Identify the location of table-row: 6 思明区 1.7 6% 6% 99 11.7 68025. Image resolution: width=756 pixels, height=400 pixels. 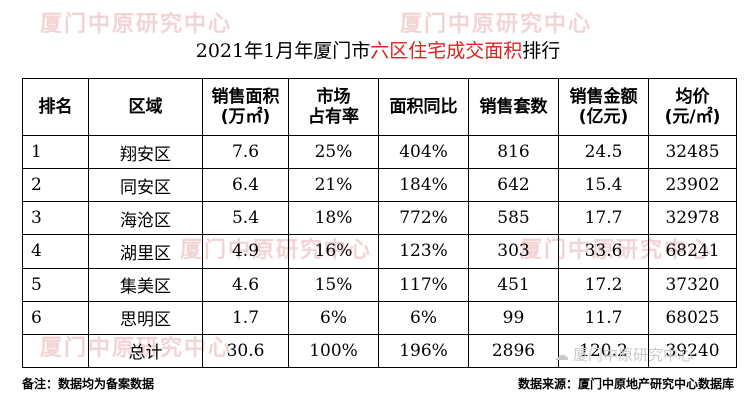
(379, 317).